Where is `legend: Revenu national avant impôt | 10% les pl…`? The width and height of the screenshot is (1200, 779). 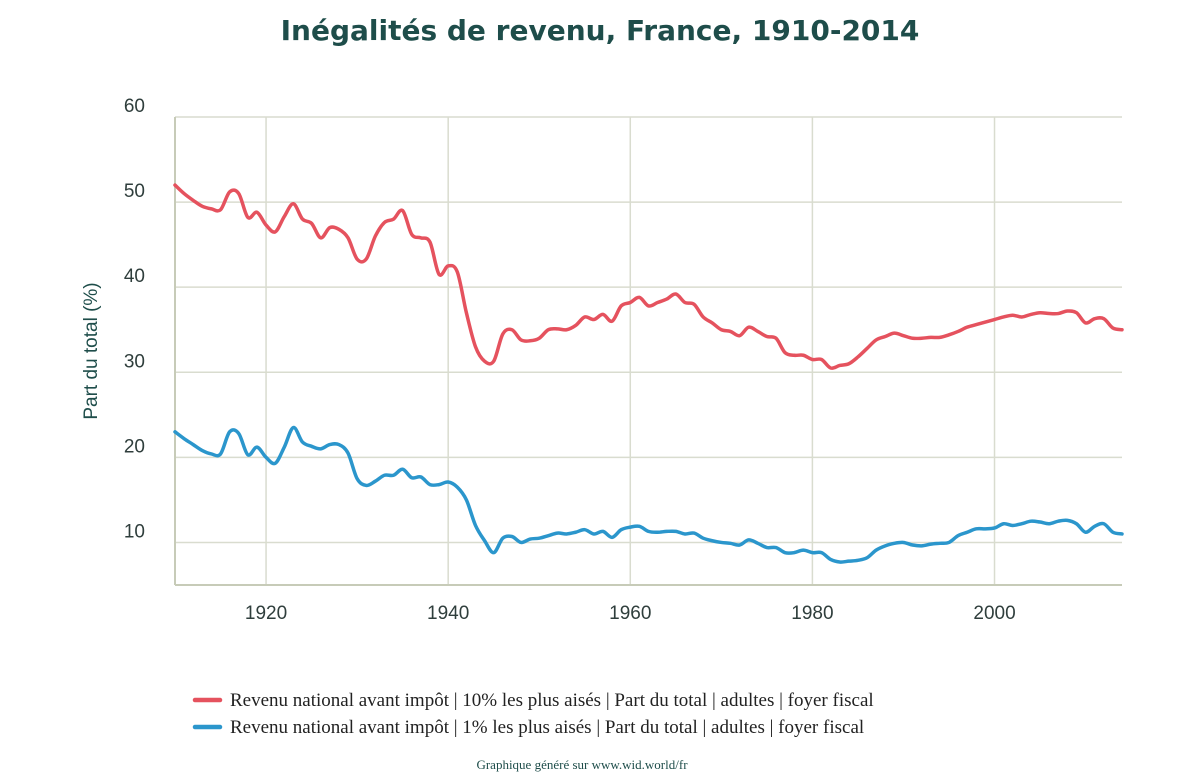
legend: Revenu national avant impôt | 10% les pl… is located at coordinates (533, 714).